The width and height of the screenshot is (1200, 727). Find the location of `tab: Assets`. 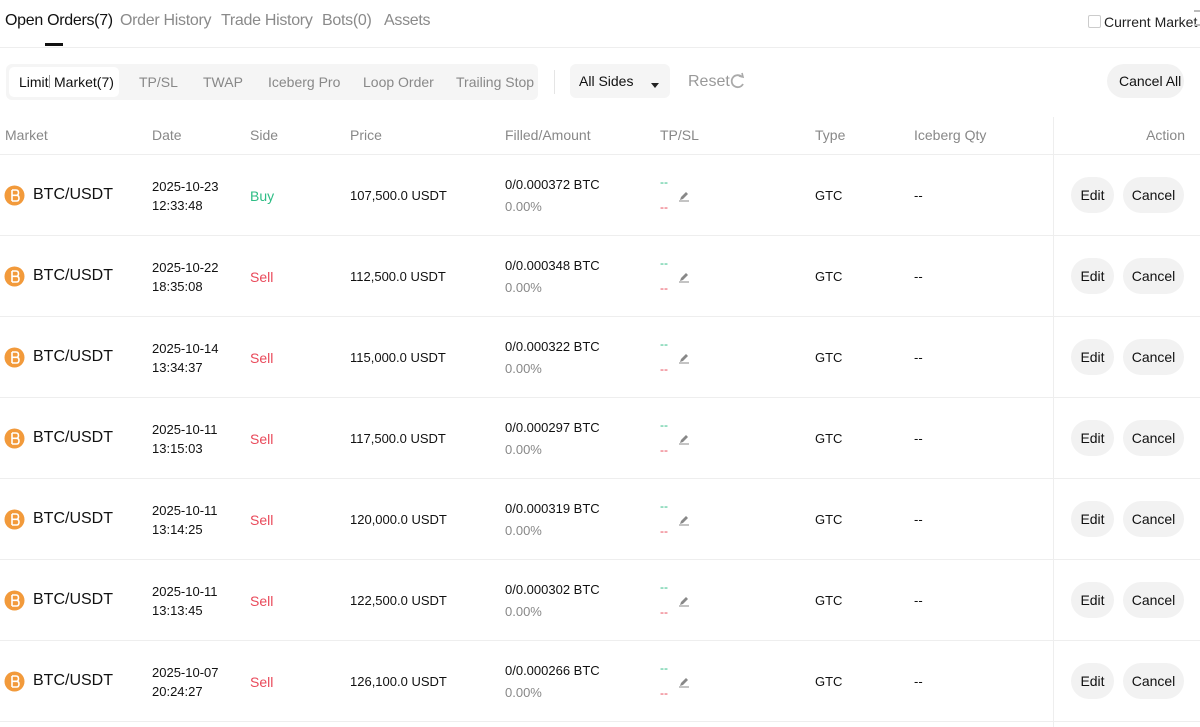

tab: Assets is located at coordinates (407, 20).